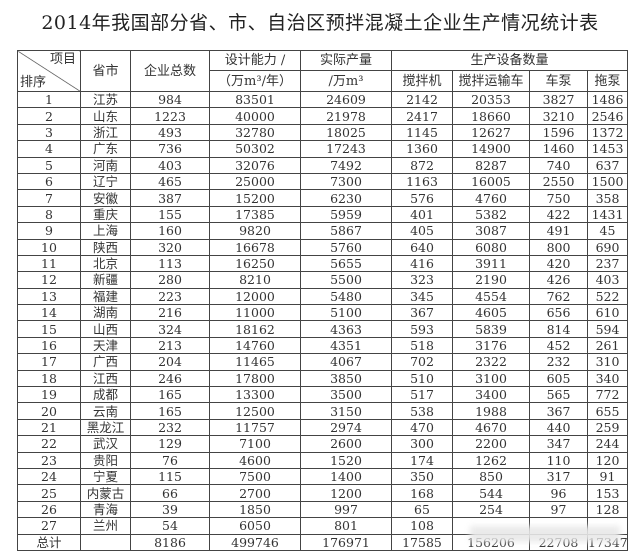 The image size is (640, 553). I want to click on watermark-blur, so click(545, 534).